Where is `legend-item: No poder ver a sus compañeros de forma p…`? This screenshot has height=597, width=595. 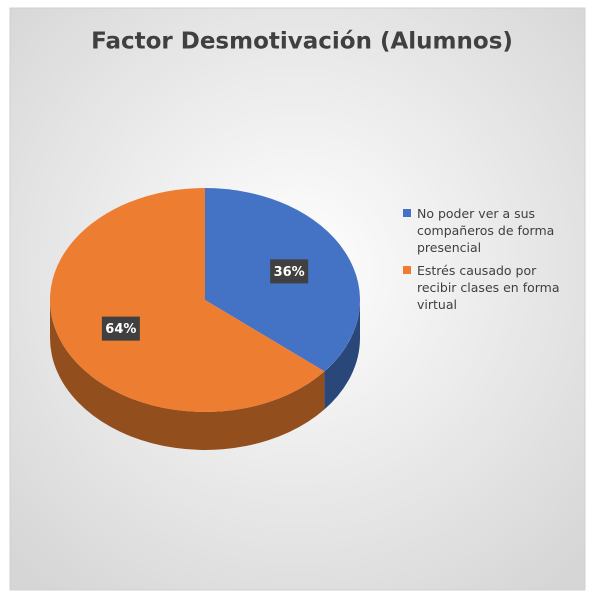 legend-item: No poder ver a sus compañeros de forma p… is located at coordinates (485, 230).